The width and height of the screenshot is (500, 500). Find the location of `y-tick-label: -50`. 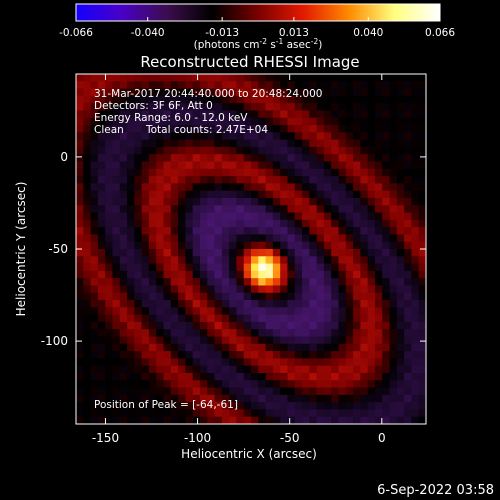

y-tick-label: -50 is located at coordinates (58, 249).